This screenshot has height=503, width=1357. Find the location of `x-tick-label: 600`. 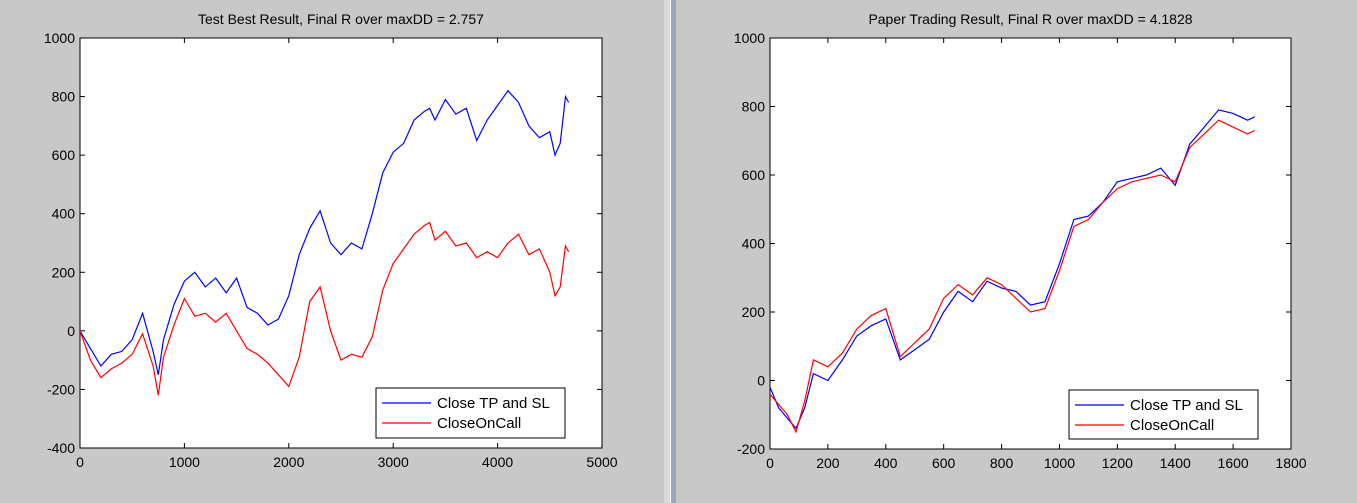

x-tick-label: 600 is located at coordinates (944, 463).